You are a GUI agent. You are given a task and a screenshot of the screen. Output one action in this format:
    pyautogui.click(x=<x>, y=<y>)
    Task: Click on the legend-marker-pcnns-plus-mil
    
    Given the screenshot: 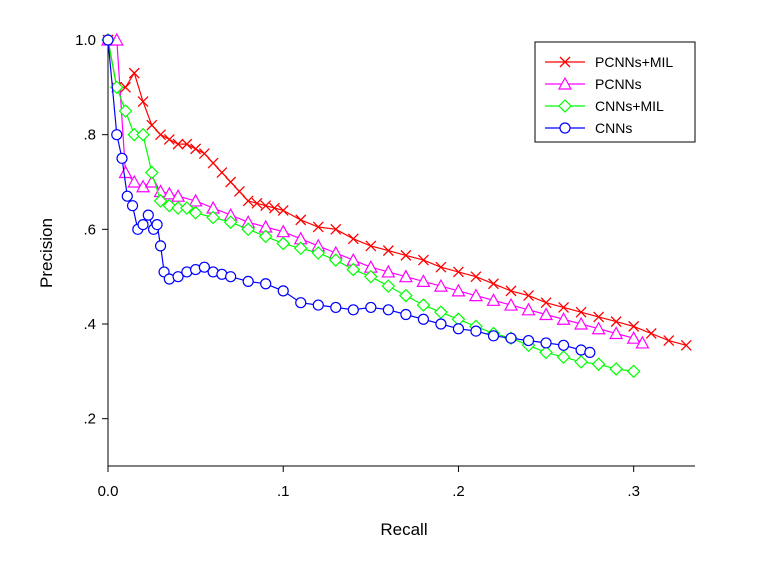 What is the action you would take?
    pyautogui.click(x=565, y=62)
    